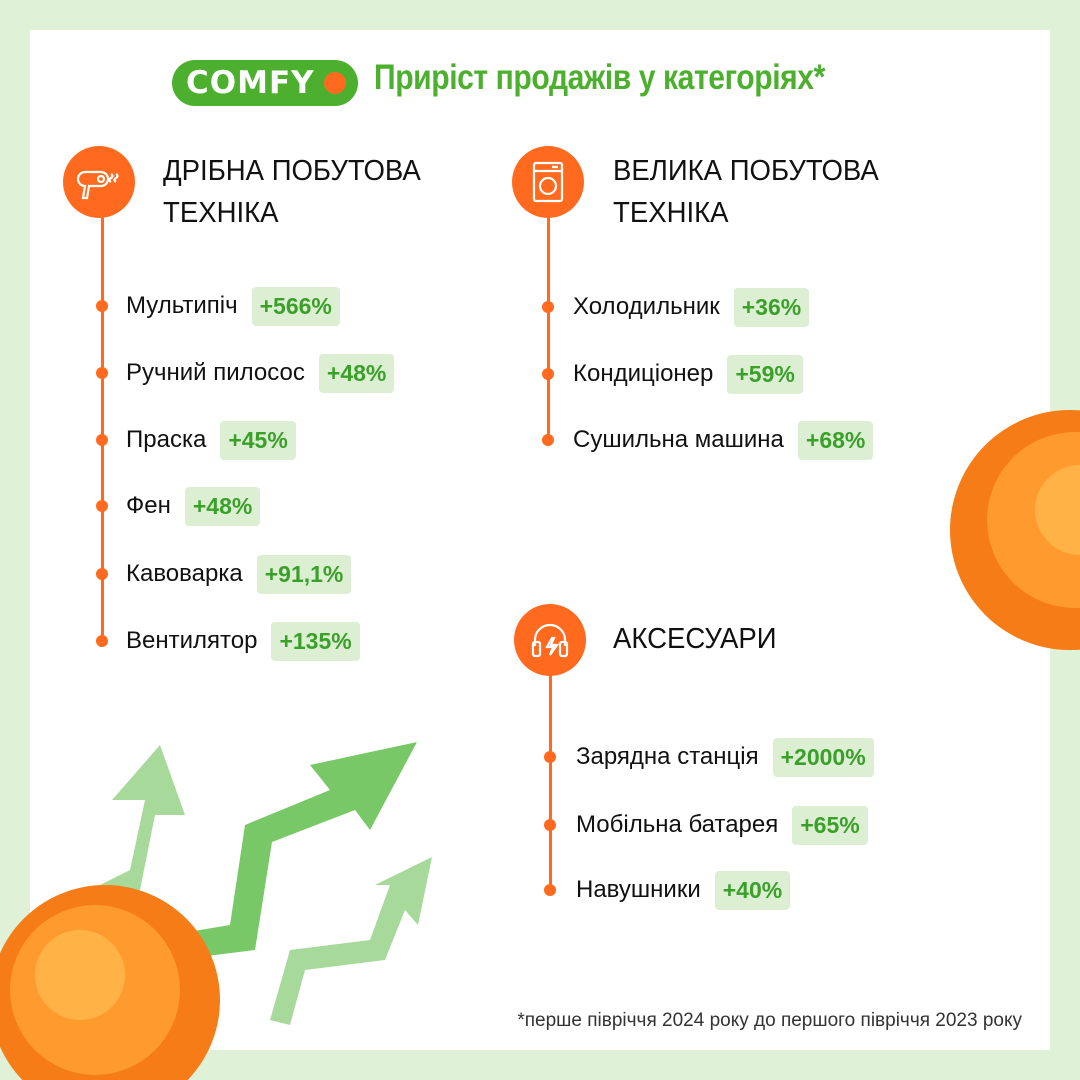 This screenshot has width=1080, height=1080. What do you see at coordinates (148, 505) in the screenshot?
I see `item-label: Фен` at bounding box center [148, 505].